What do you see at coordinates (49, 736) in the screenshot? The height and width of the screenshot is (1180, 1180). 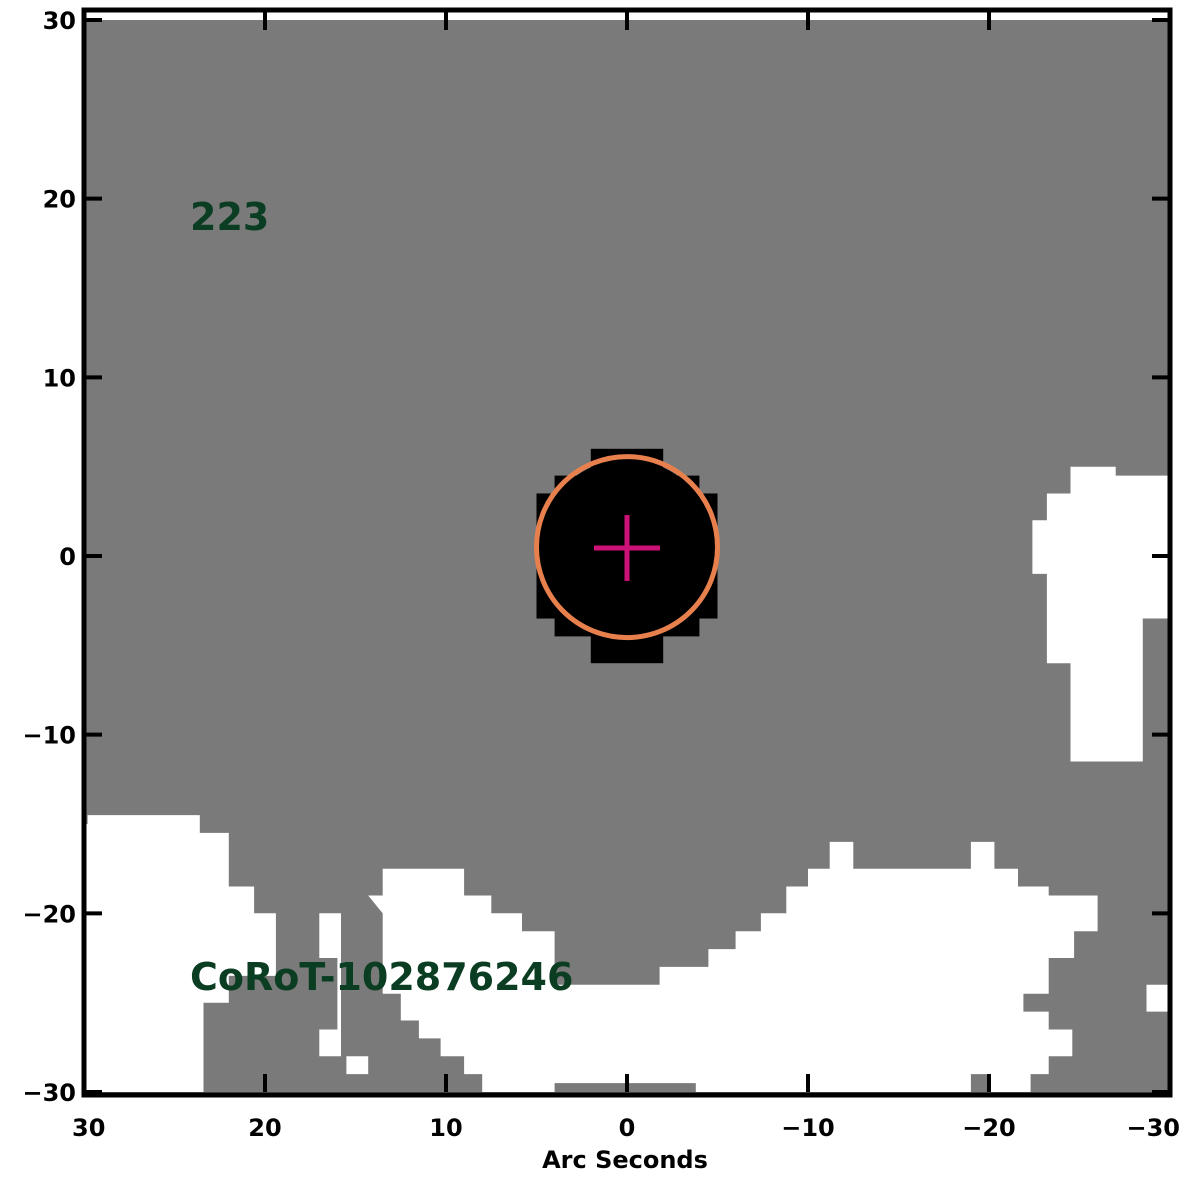 I see `y-tick-label: −10` at bounding box center [49, 736].